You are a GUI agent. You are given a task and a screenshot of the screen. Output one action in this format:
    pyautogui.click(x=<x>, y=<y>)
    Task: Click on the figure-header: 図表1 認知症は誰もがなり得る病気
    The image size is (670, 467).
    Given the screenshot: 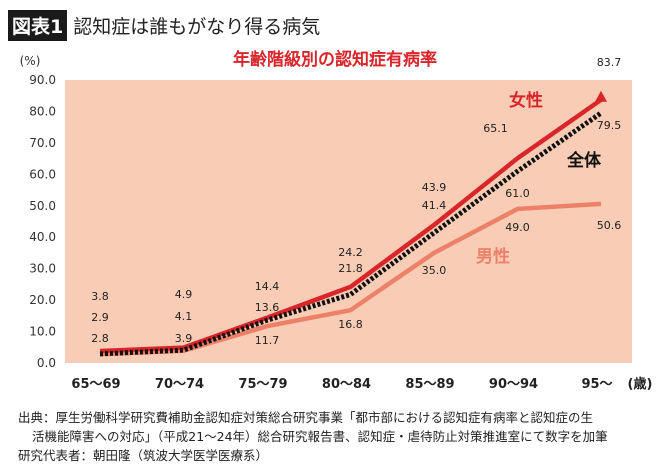 What is the action you would take?
    pyautogui.click(x=164, y=25)
    